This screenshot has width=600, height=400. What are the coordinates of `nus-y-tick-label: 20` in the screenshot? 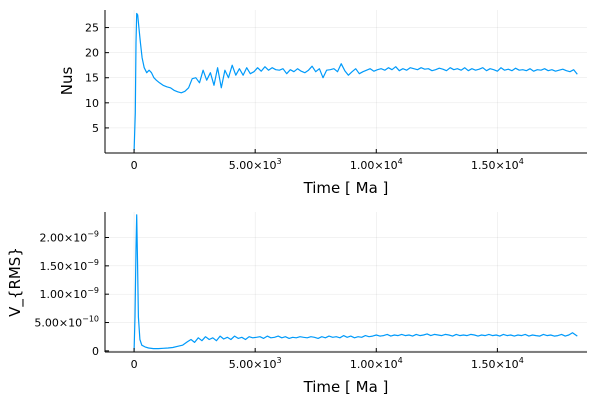 It's located at (92, 53).